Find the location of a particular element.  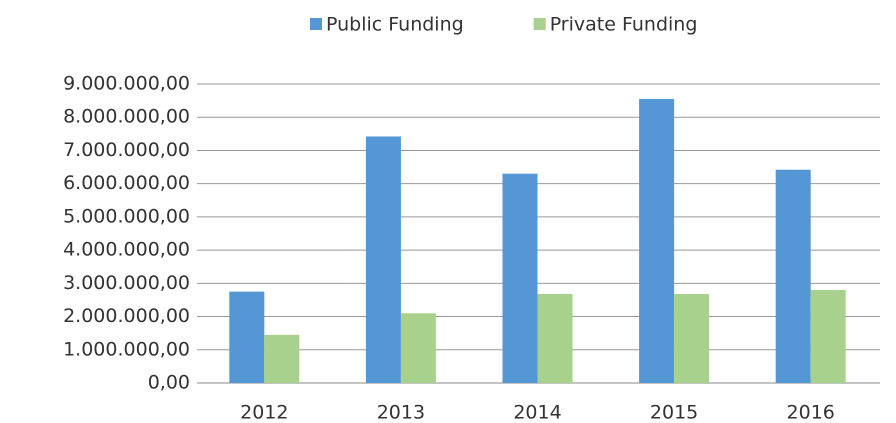

y-tick-label: 1.000.000,00 is located at coordinates (126, 349).